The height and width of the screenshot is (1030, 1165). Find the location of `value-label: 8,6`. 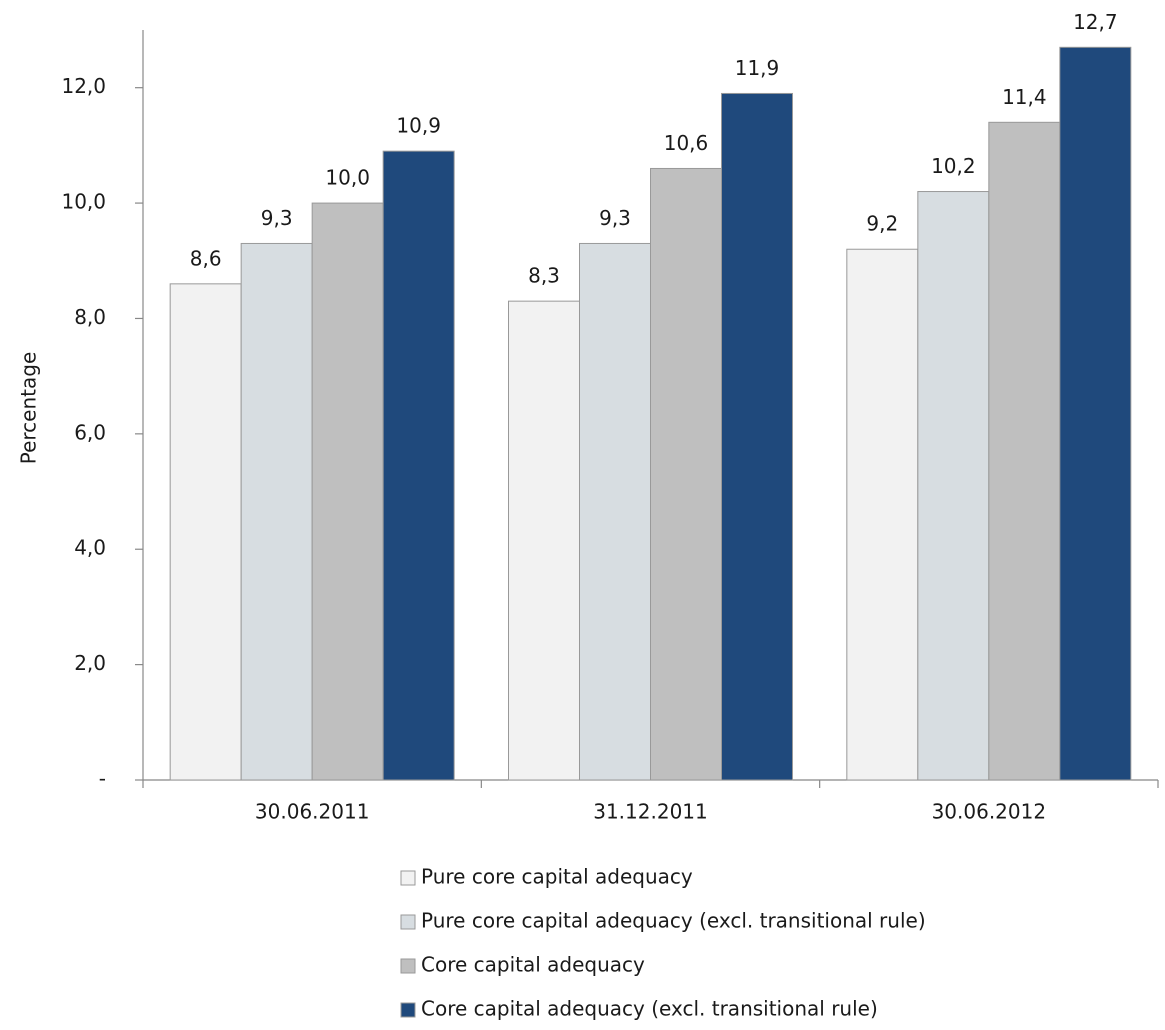

value-label: 8,6 is located at coordinates (206, 258).